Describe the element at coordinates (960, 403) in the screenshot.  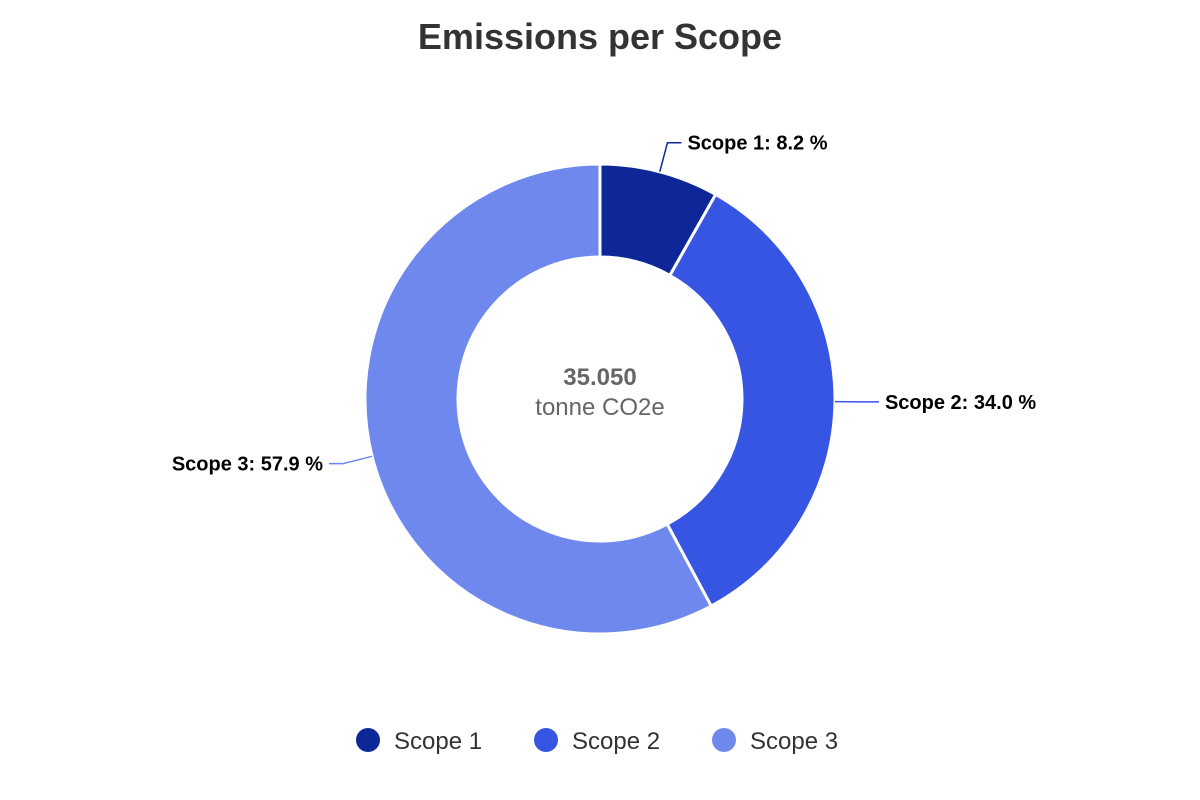
I see `data-label-scope-2: Scope 2: 34.0 %` at that location.